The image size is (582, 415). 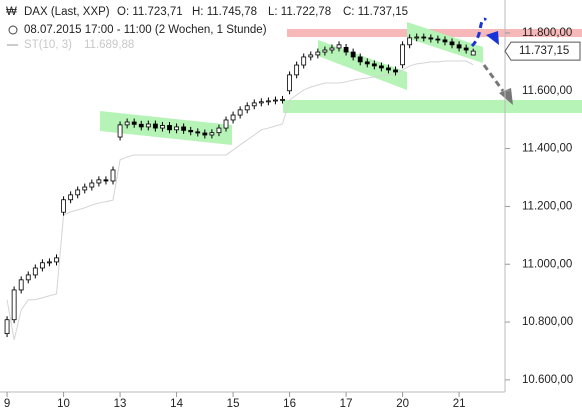 I want to click on y-tick-label: 11.800,00, so click(x=547, y=33).